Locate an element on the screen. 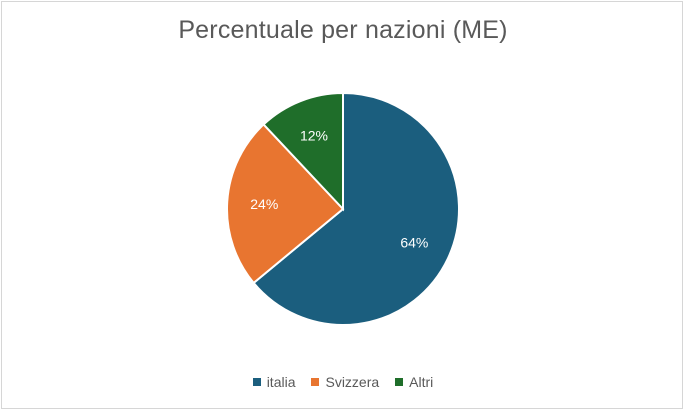  legend-label-svizzera: Svizzera is located at coordinates (352, 382).